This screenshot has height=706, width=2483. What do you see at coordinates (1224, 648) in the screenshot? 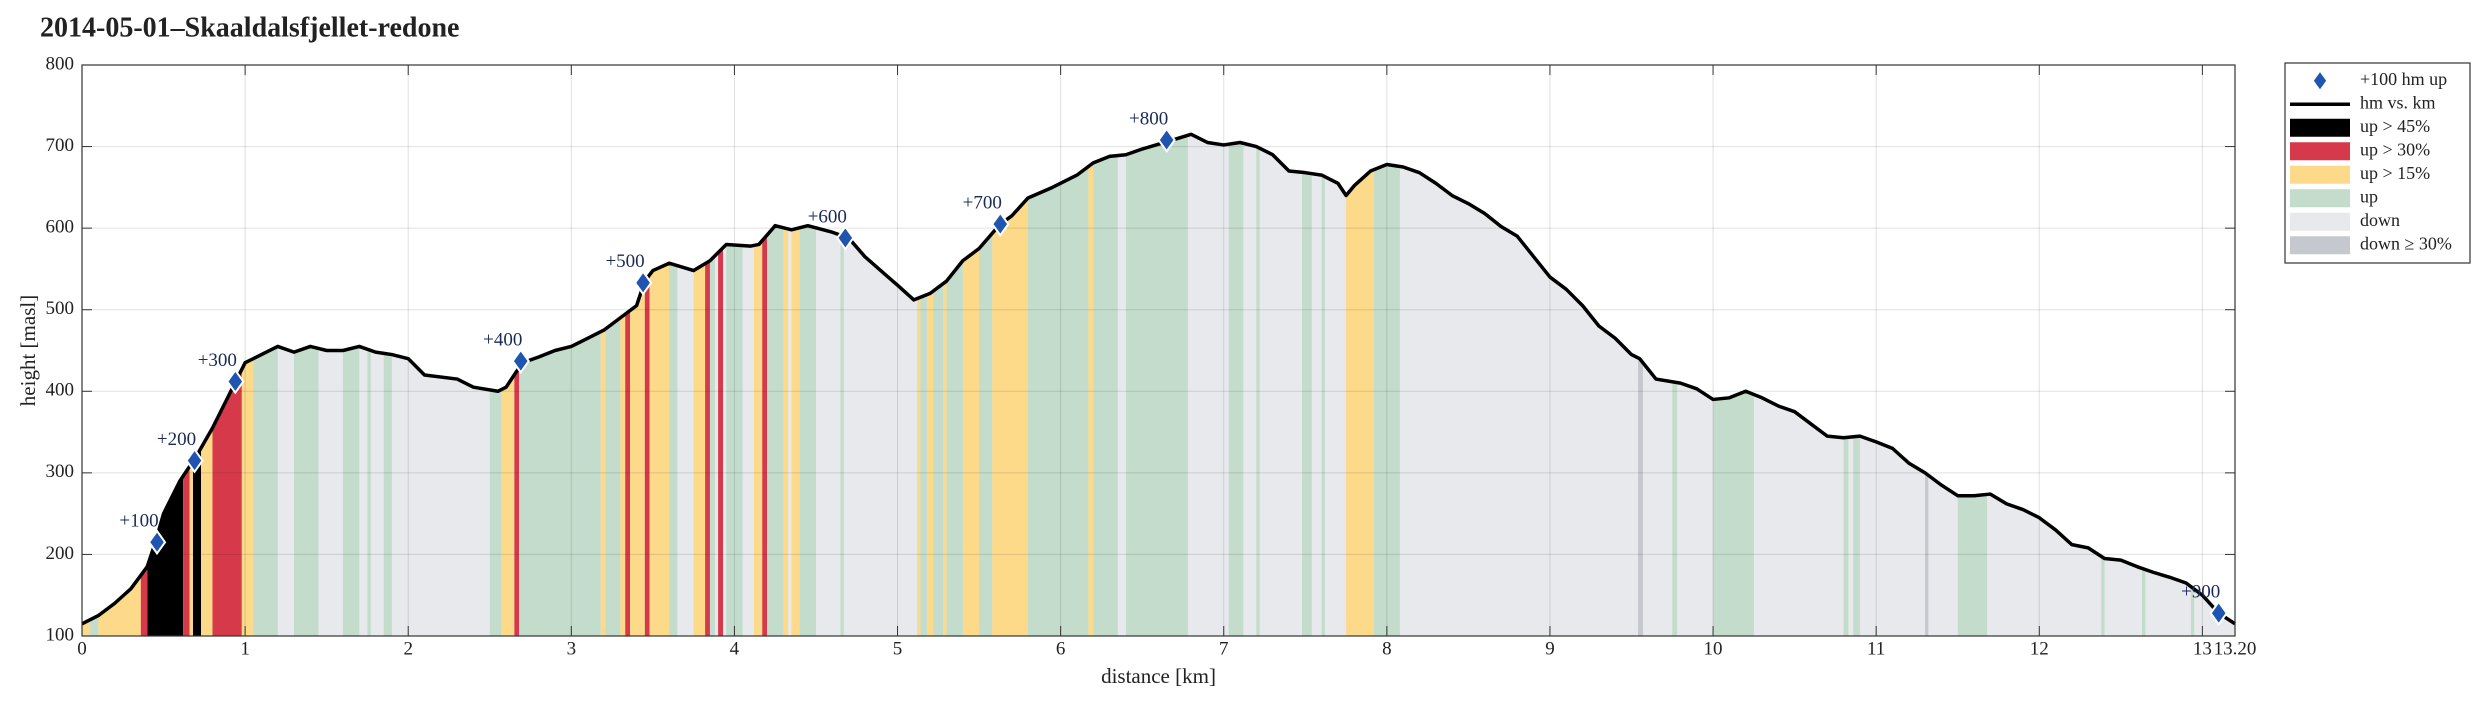
I see `x-tick-label: 7` at bounding box center [1224, 648].